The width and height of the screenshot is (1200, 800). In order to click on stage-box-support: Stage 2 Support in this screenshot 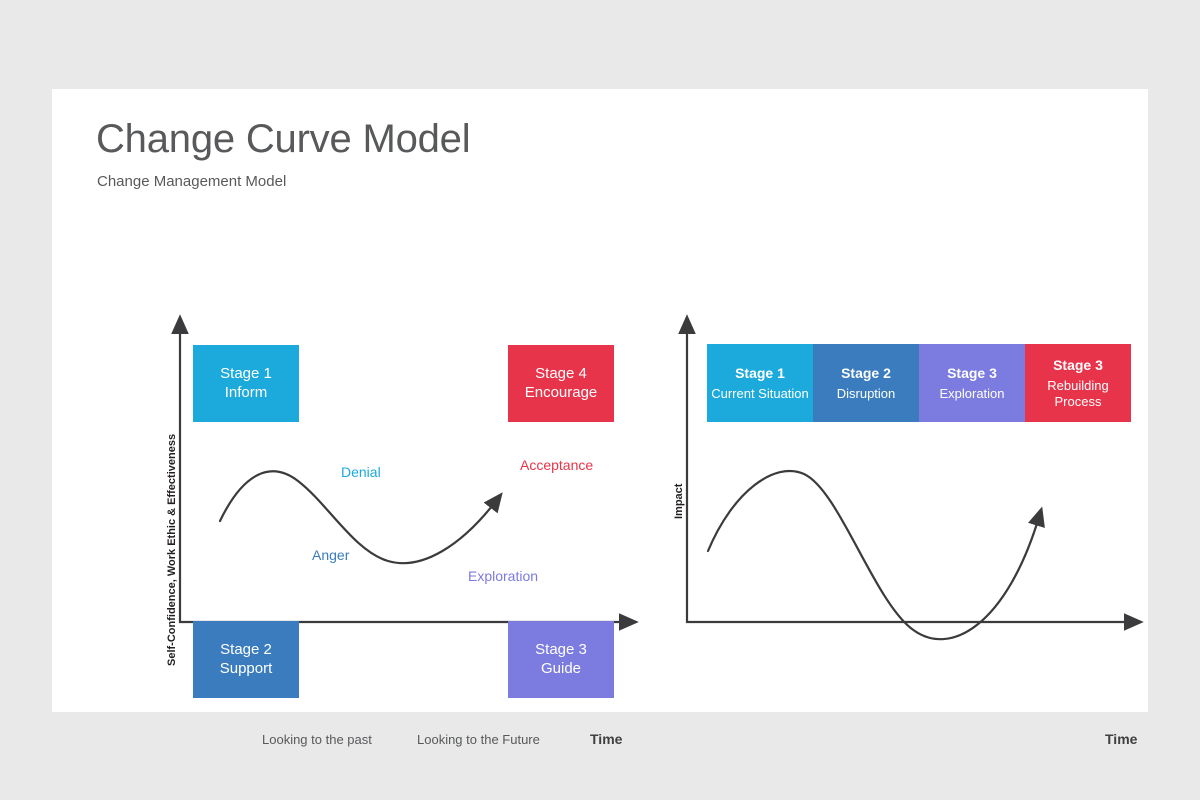, I will do `click(246, 659)`.